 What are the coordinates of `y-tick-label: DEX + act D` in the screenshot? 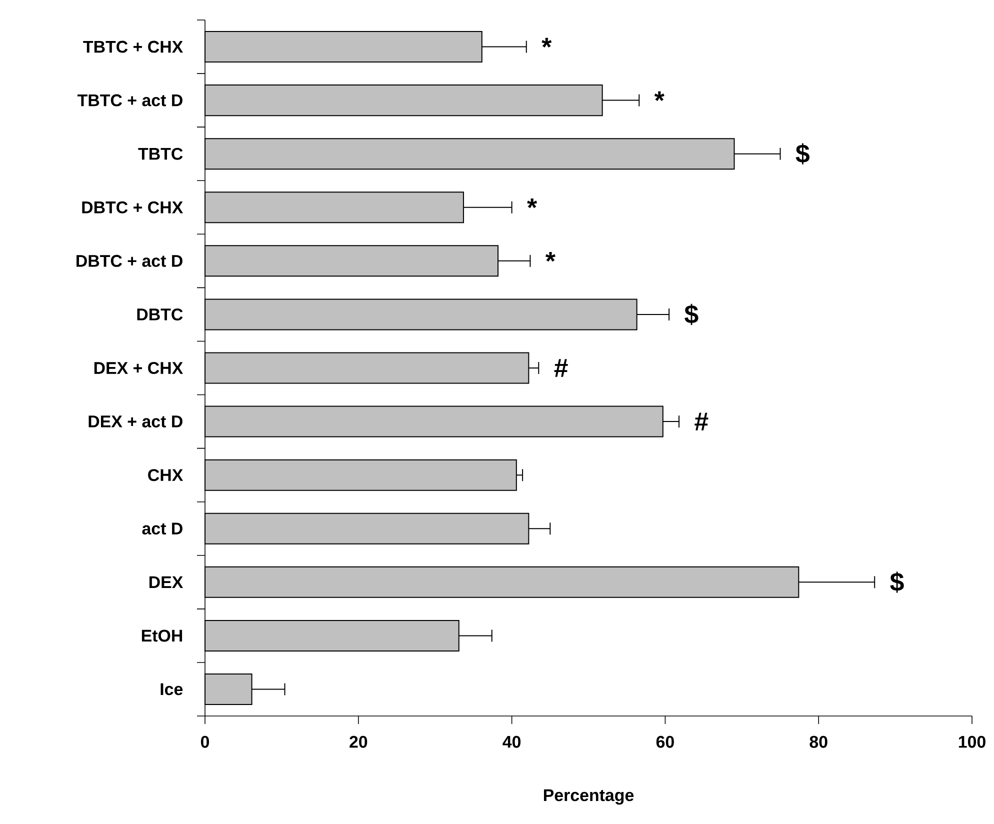 It's located at (135, 422).